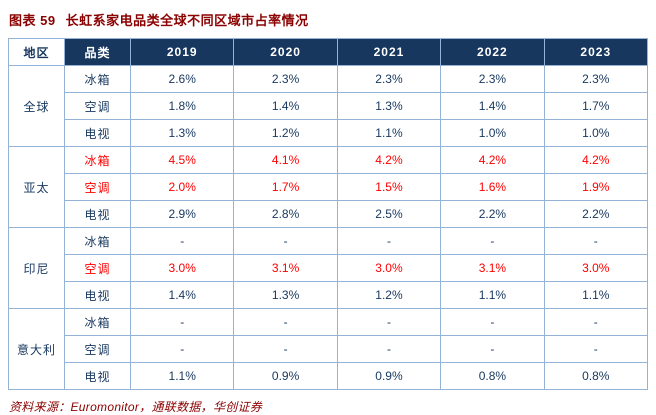 This screenshot has height=415, width=656. What do you see at coordinates (596, 52) in the screenshot?
I see `header-year-2023: 2023` at bounding box center [596, 52].